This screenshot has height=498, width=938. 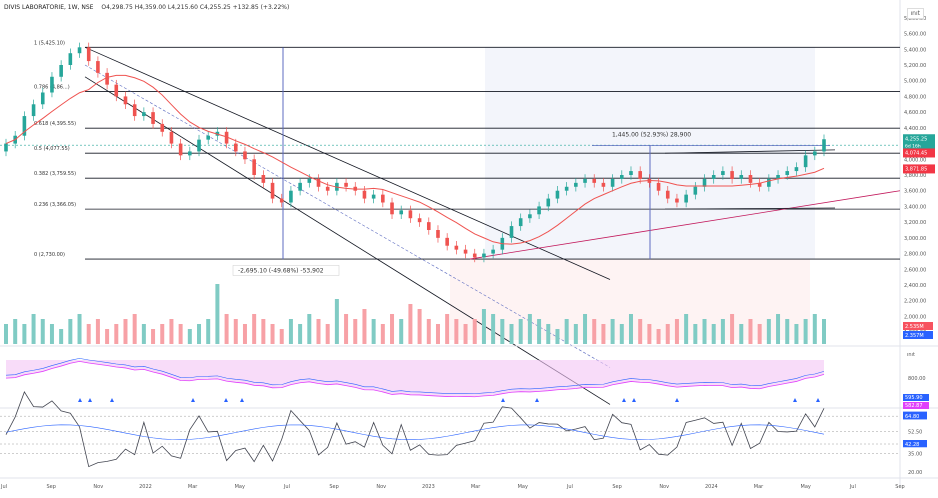 What do you see at coordinates (915, 433) in the screenshot?
I see `indicator2-axis-label: 52.50` at bounding box center [915, 433].